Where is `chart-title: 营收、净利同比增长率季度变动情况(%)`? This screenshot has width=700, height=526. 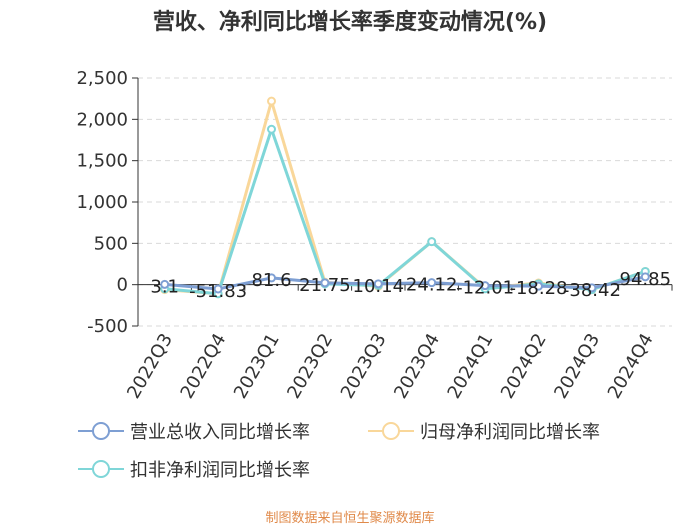
chart-title: 营收、净利同比增长率季度变动情况(%) is located at coordinates (350, 22).